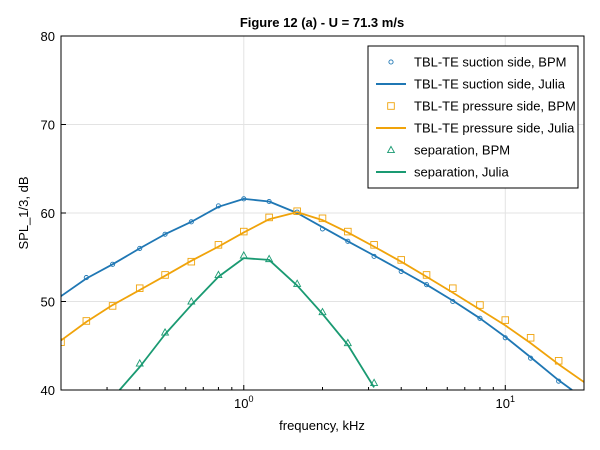 The image size is (600, 450). What do you see at coordinates (322, 22) in the screenshot?
I see `chart-title: Figure 12 (a) - U = 71.3 m/s` at bounding box center [322, 22].